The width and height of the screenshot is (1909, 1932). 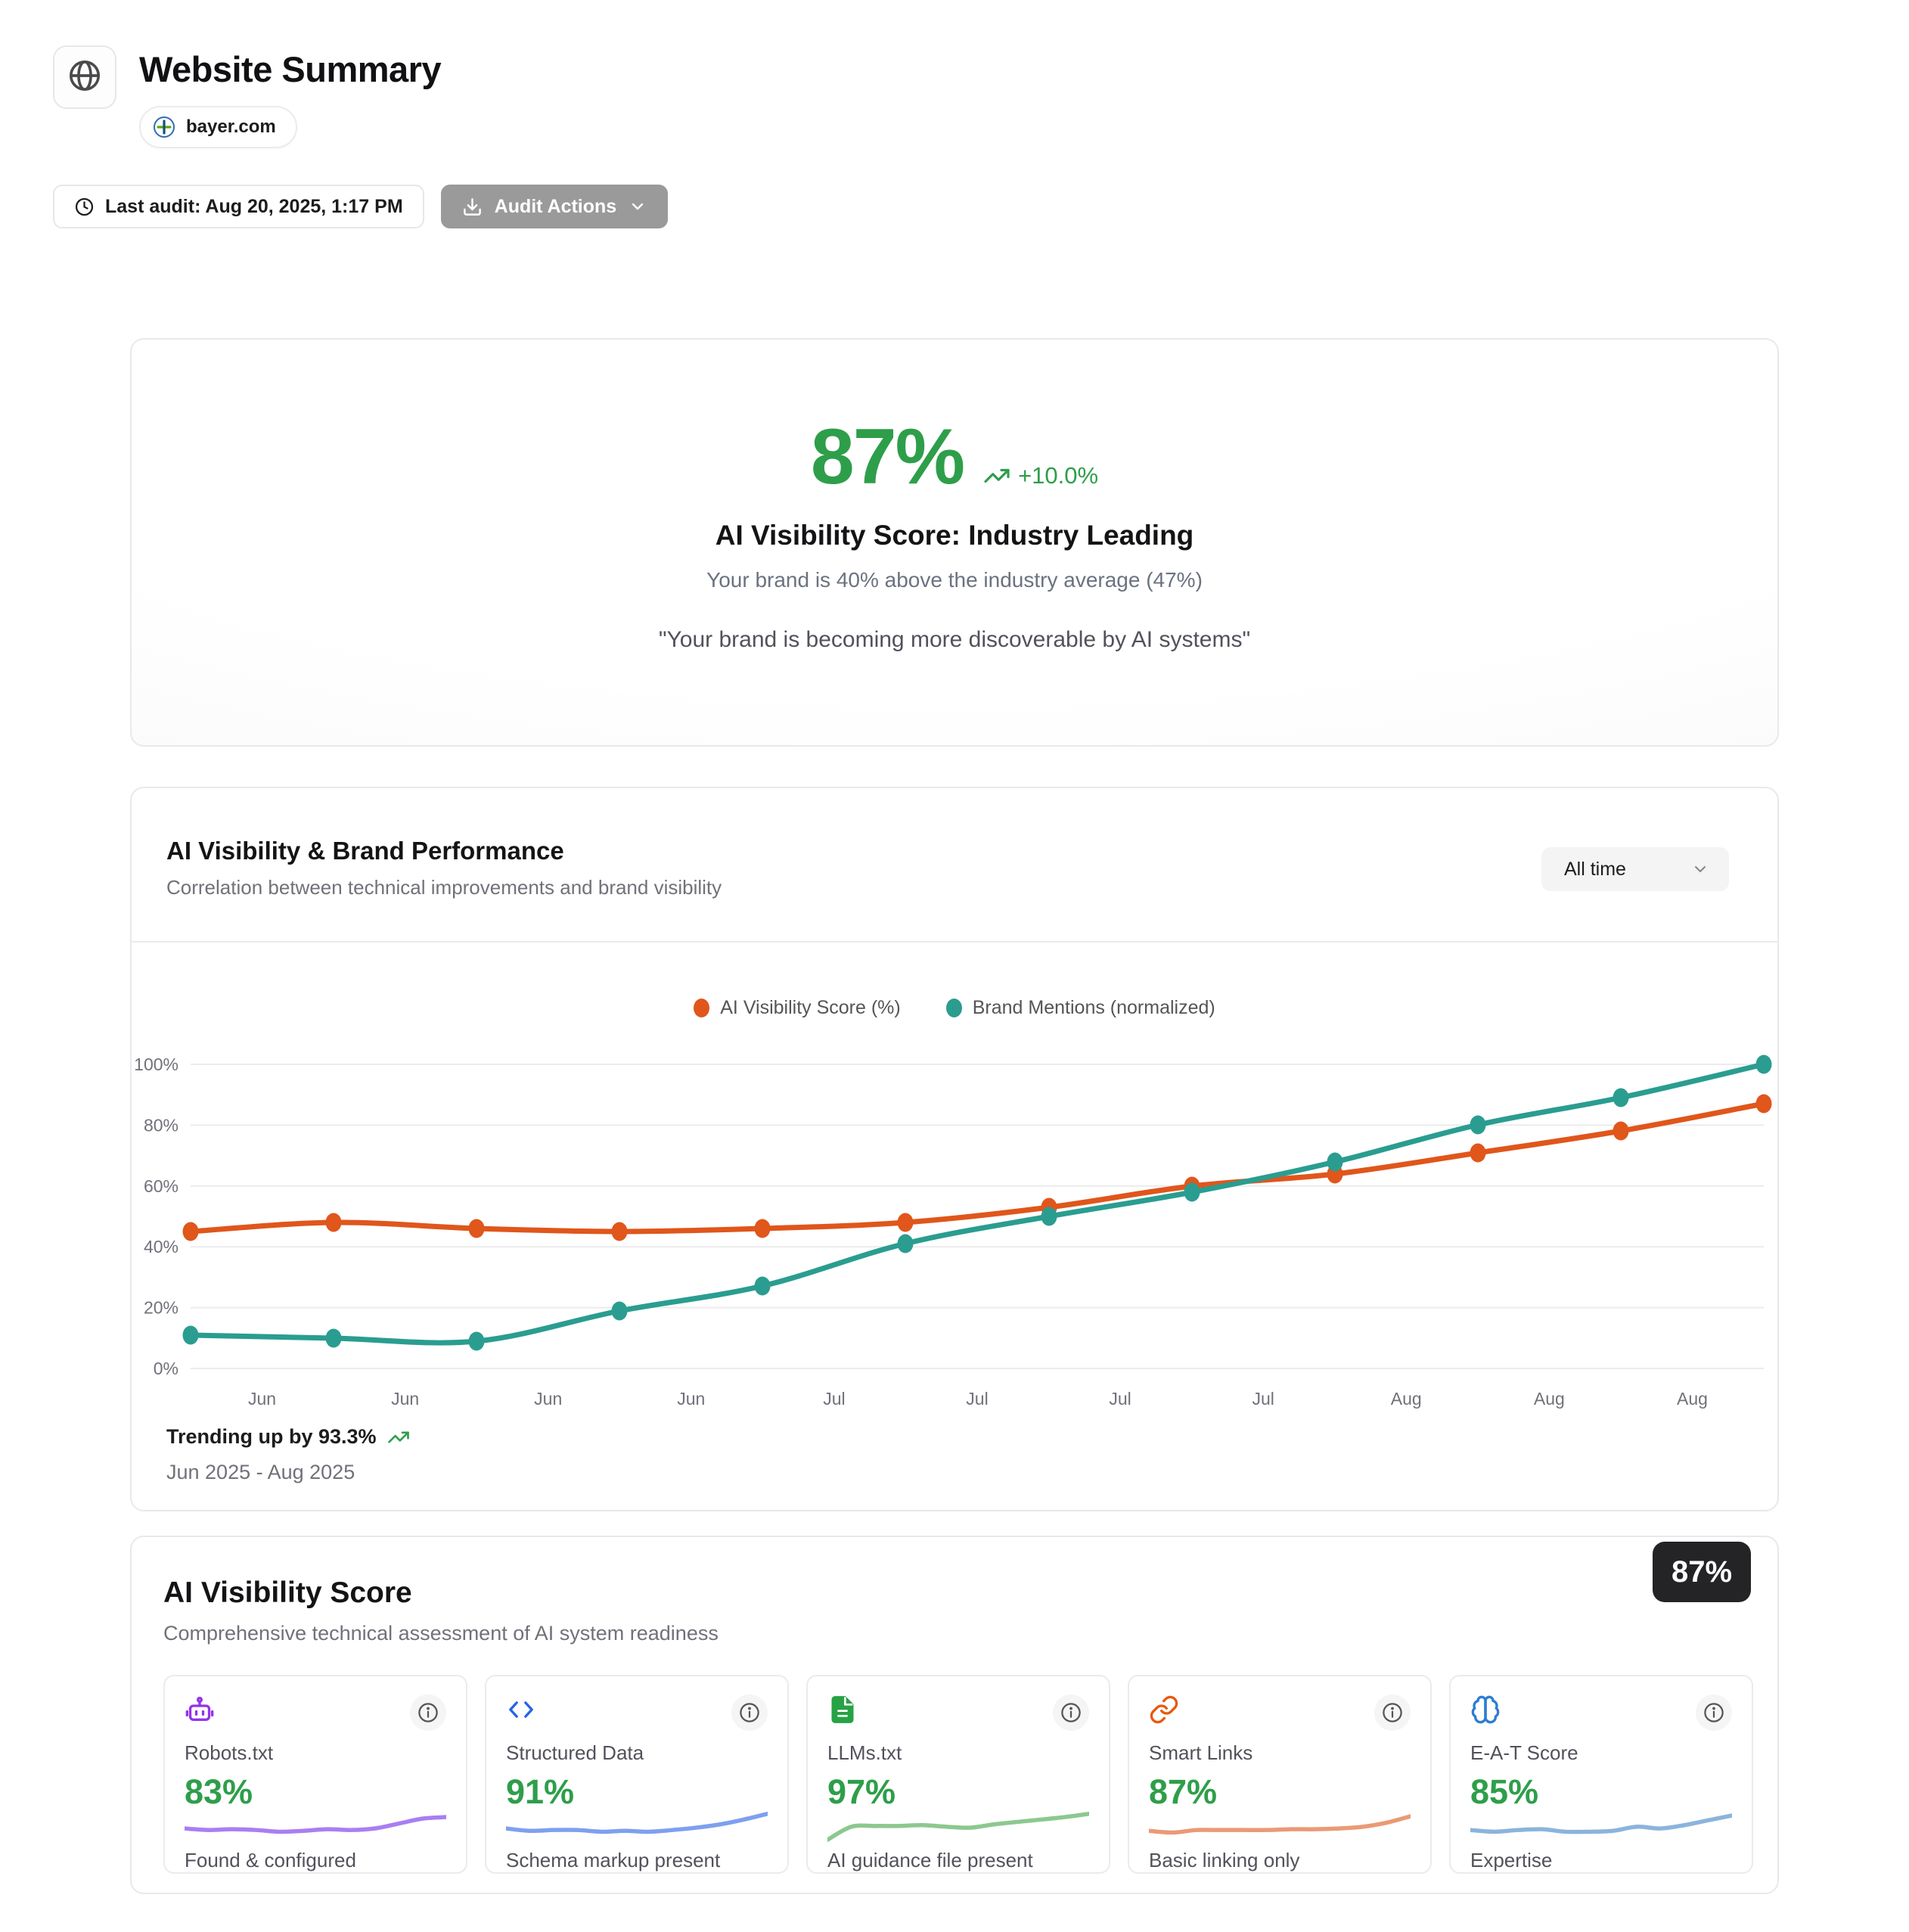 What do you see at coordinates (1595, 869) in the screenshot?
I see `time-range-value: All time` at bounding box center [1595, 869].